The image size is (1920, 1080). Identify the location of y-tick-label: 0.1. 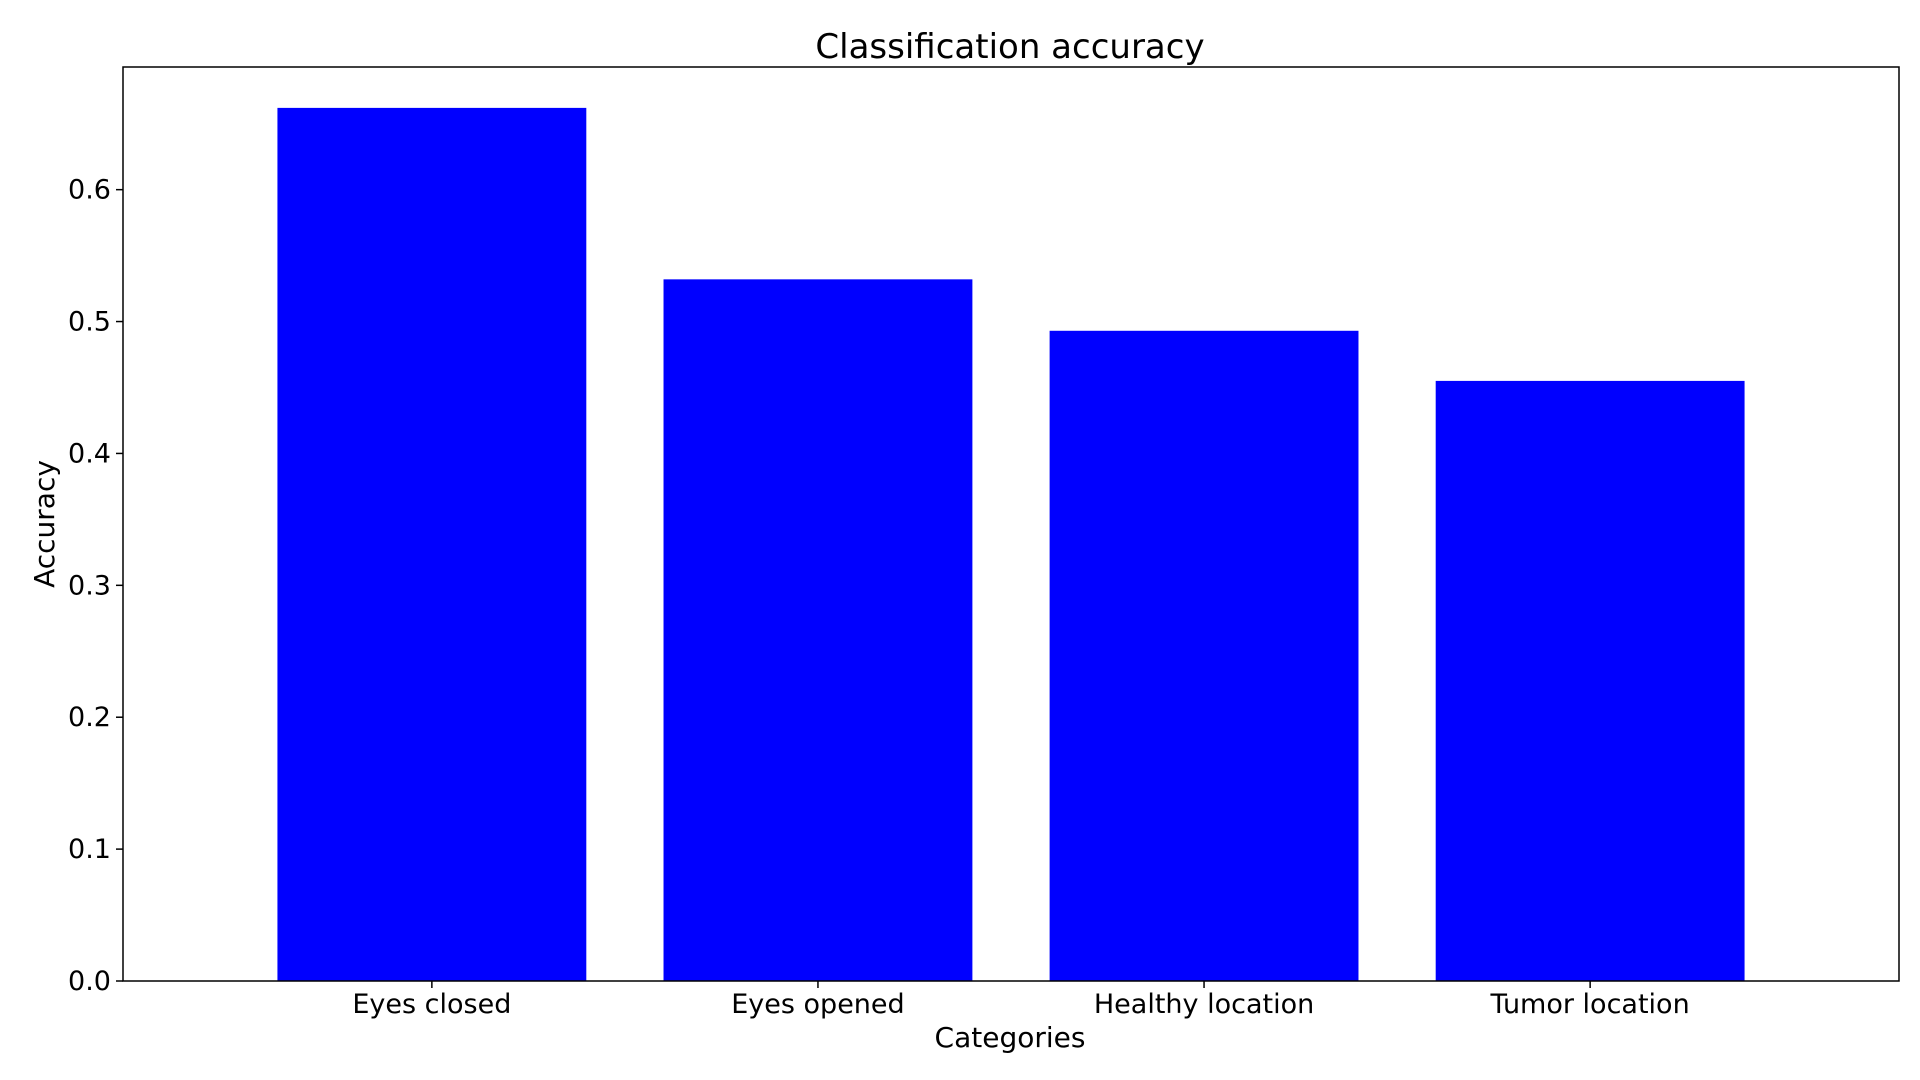
(89, 849).